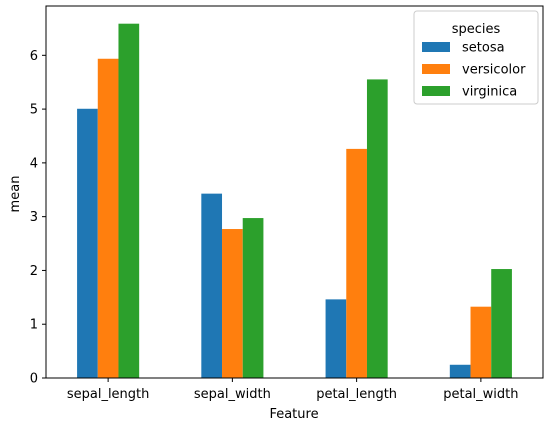 The width and height of the screenshot is (553, 439). What do you see at coordinates (501, 323) in the screenshot?
I see `bar-virginica-petal_width` at bounding box center [501, 323].